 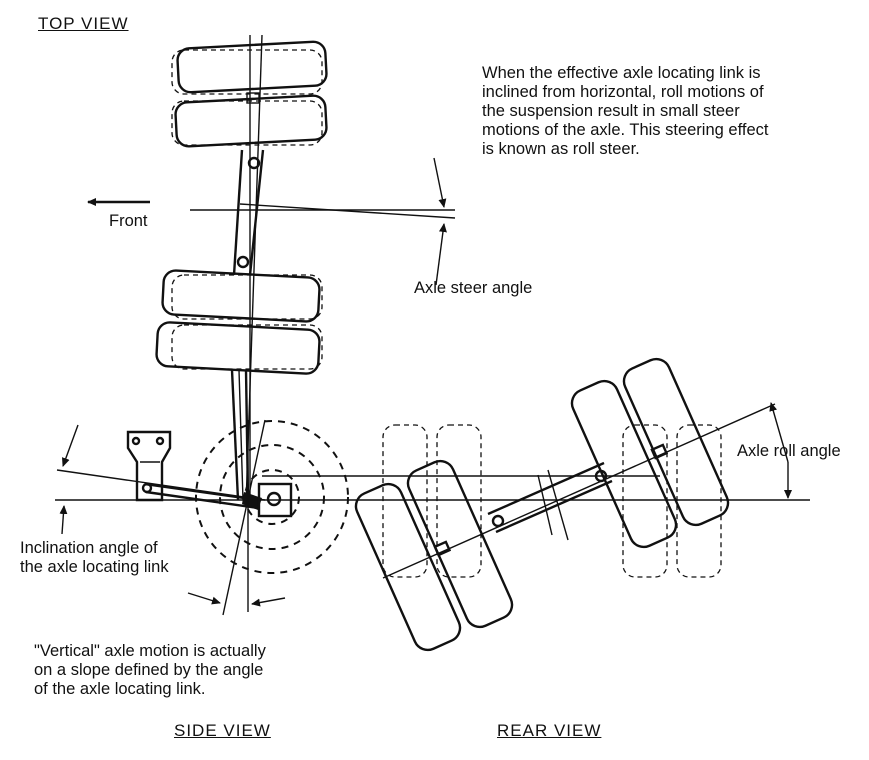 I want to click on axle-box, so click(x=275, y=500).